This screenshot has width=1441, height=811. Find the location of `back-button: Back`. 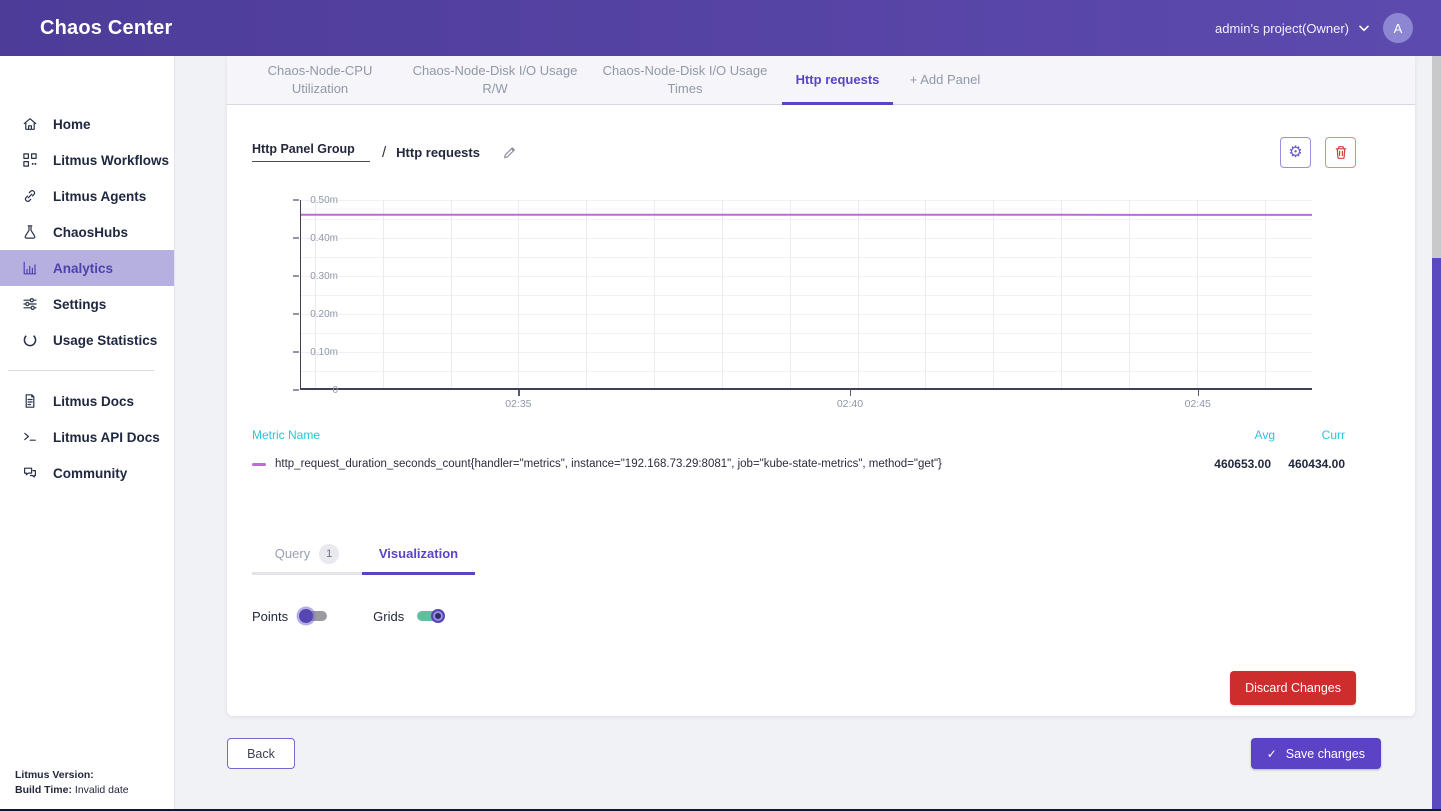

back-button: Back is located at coordinates (261, 753).